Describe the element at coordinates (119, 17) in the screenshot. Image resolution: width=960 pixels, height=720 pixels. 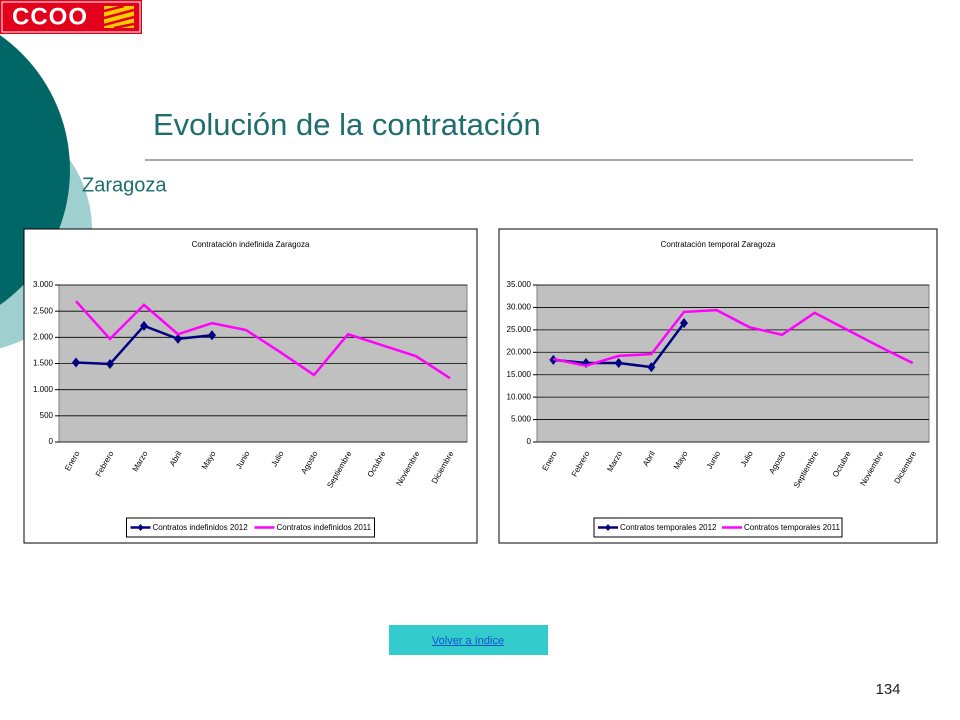
I see `logo-flag` at that location.